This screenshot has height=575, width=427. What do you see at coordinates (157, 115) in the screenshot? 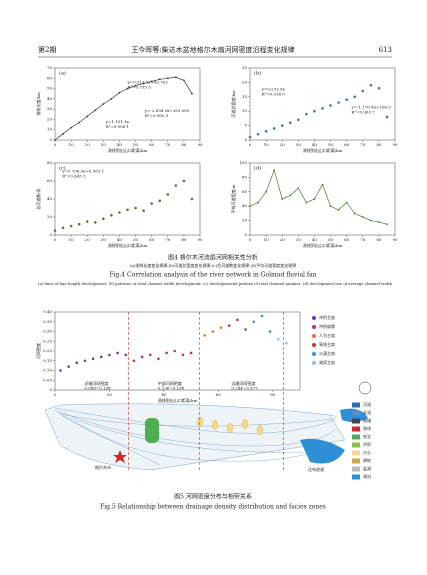
I see `annotation: R²=0.965 9` at bounding box center [157, 115].